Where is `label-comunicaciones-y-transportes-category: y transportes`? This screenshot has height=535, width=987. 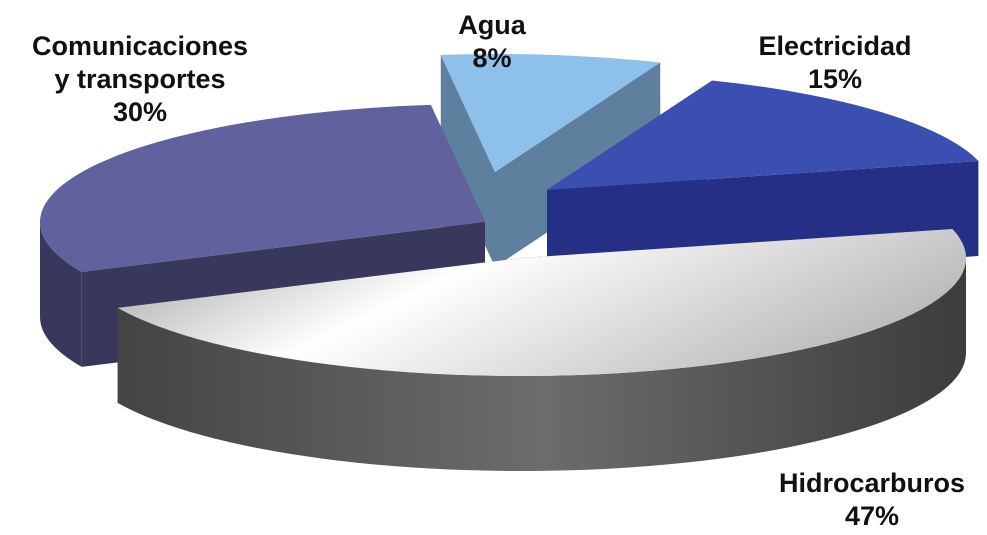 label-comunicaciones-y-transportes-category: y transportes is located at coordinates (139, 79).